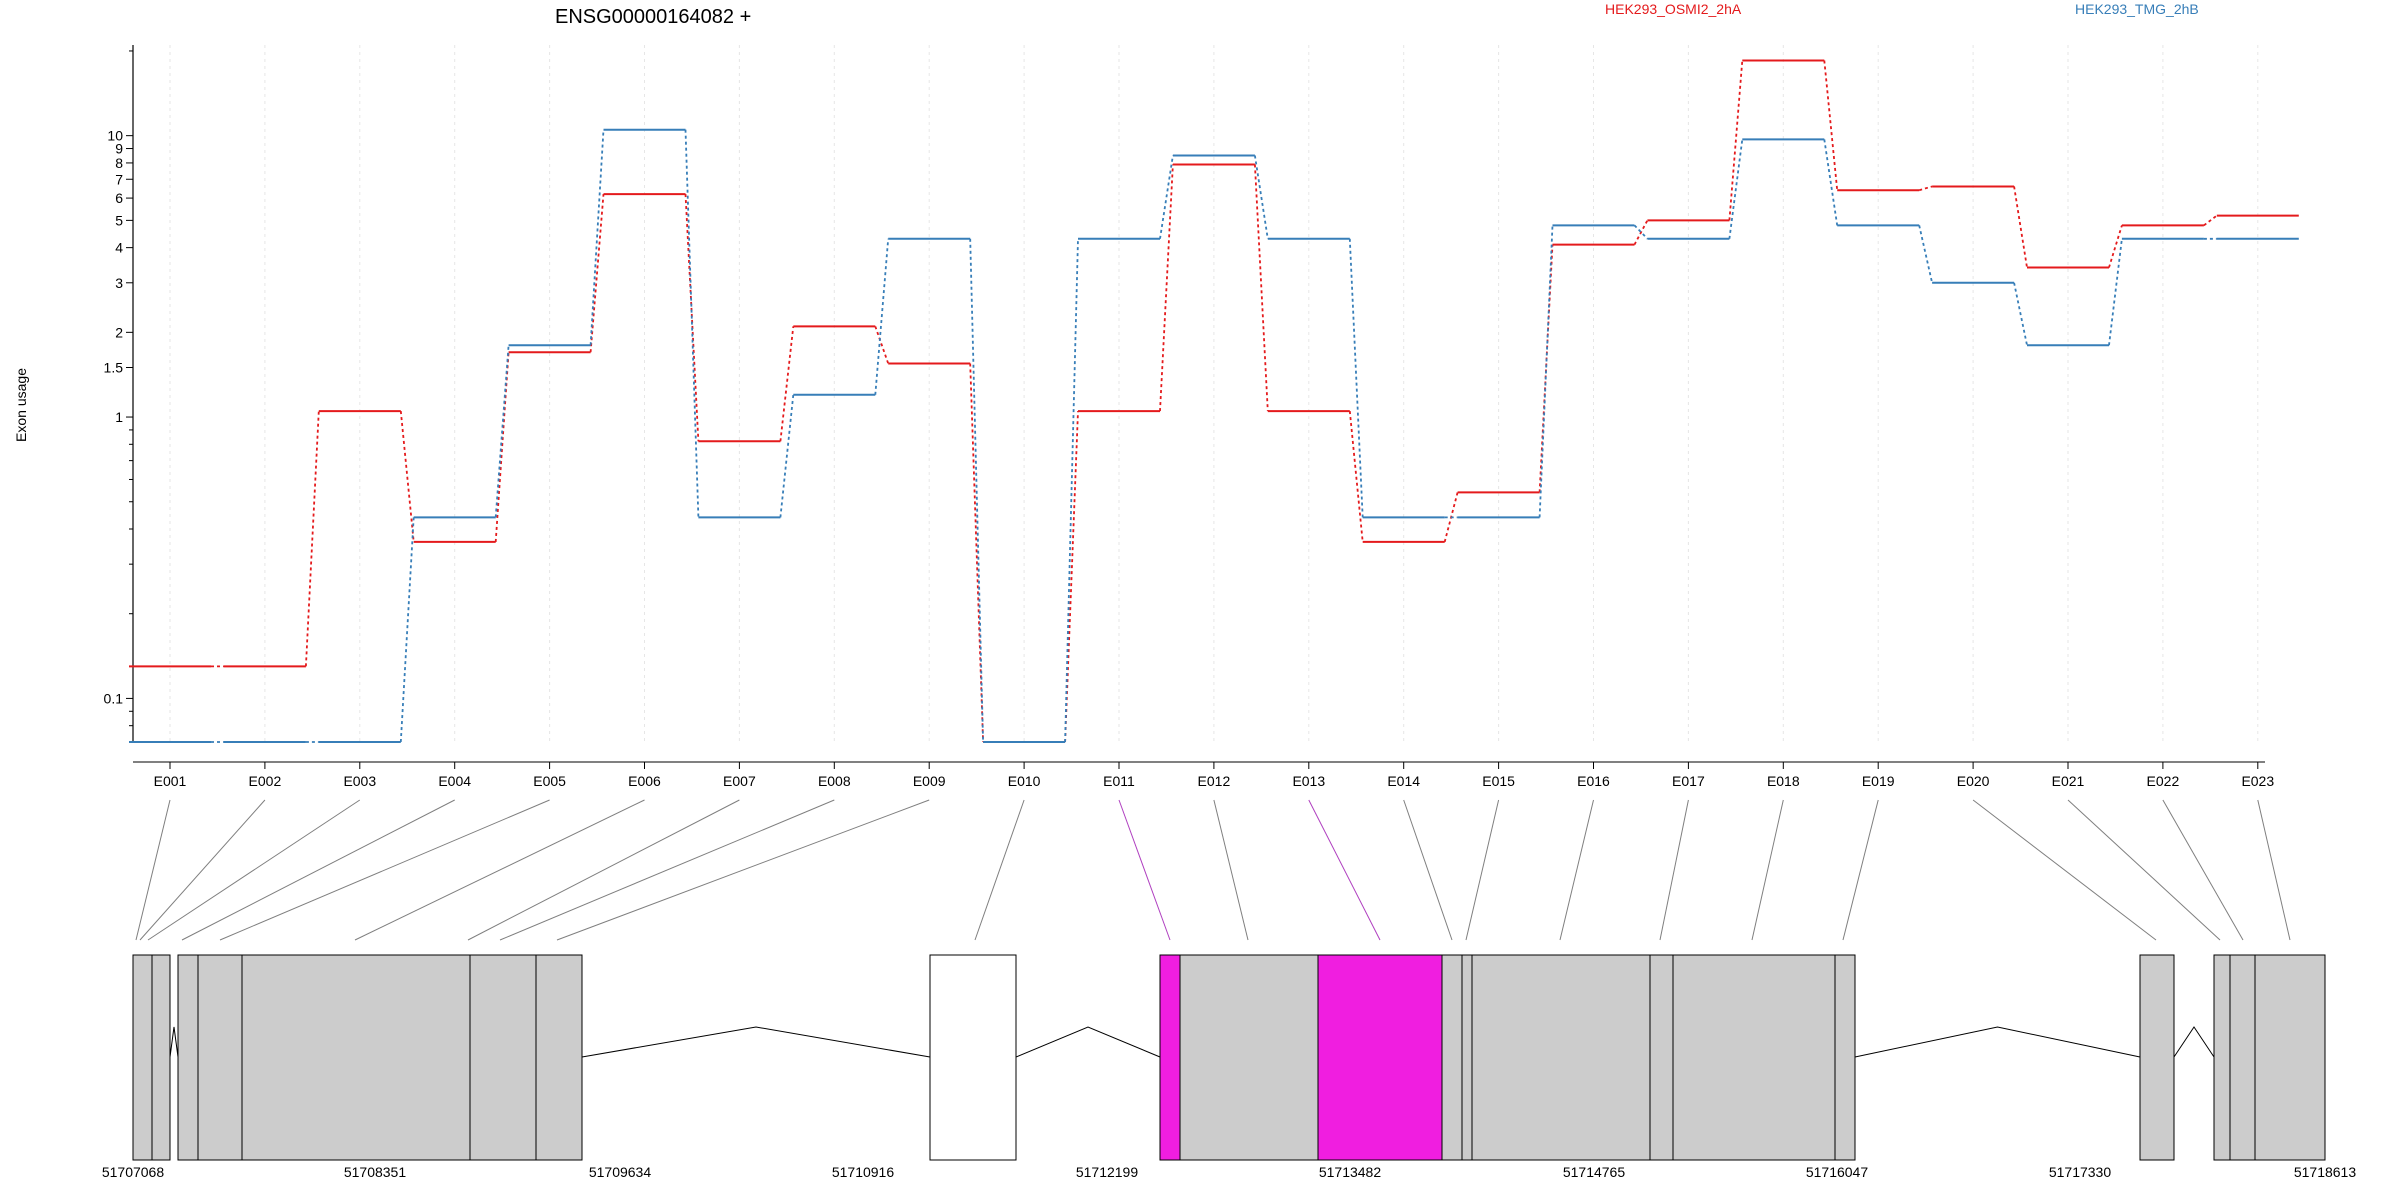 This screenshot has height=1200, width=2400. What do you see at coordinates (1350, 1172) in the screenshot?
I see `coordinate-label: 51713482` at bounding box center [1350, 1172].